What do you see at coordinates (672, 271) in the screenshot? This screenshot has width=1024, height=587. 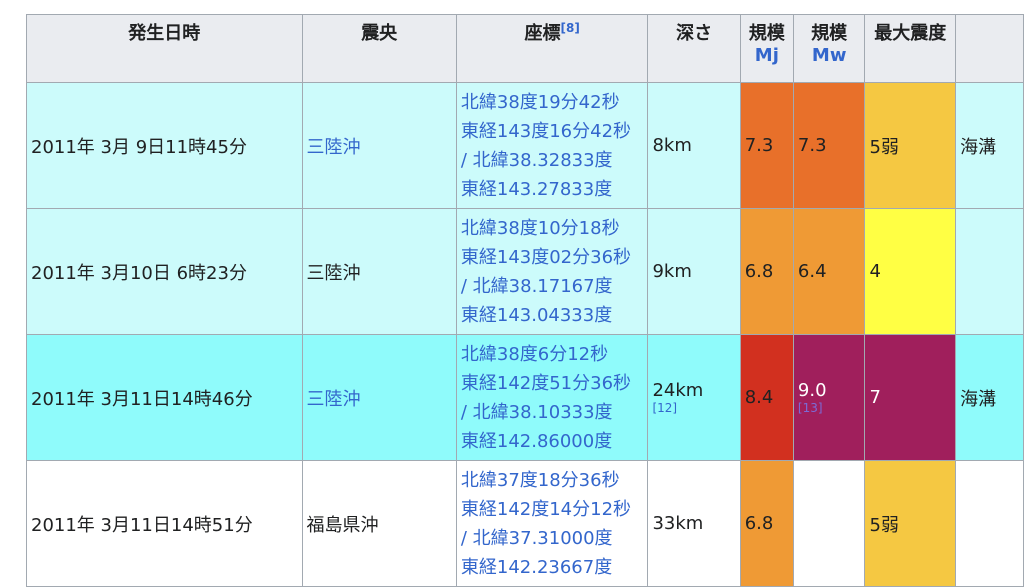 I see `depth-value: 9km` at bounding box center [672, 271].